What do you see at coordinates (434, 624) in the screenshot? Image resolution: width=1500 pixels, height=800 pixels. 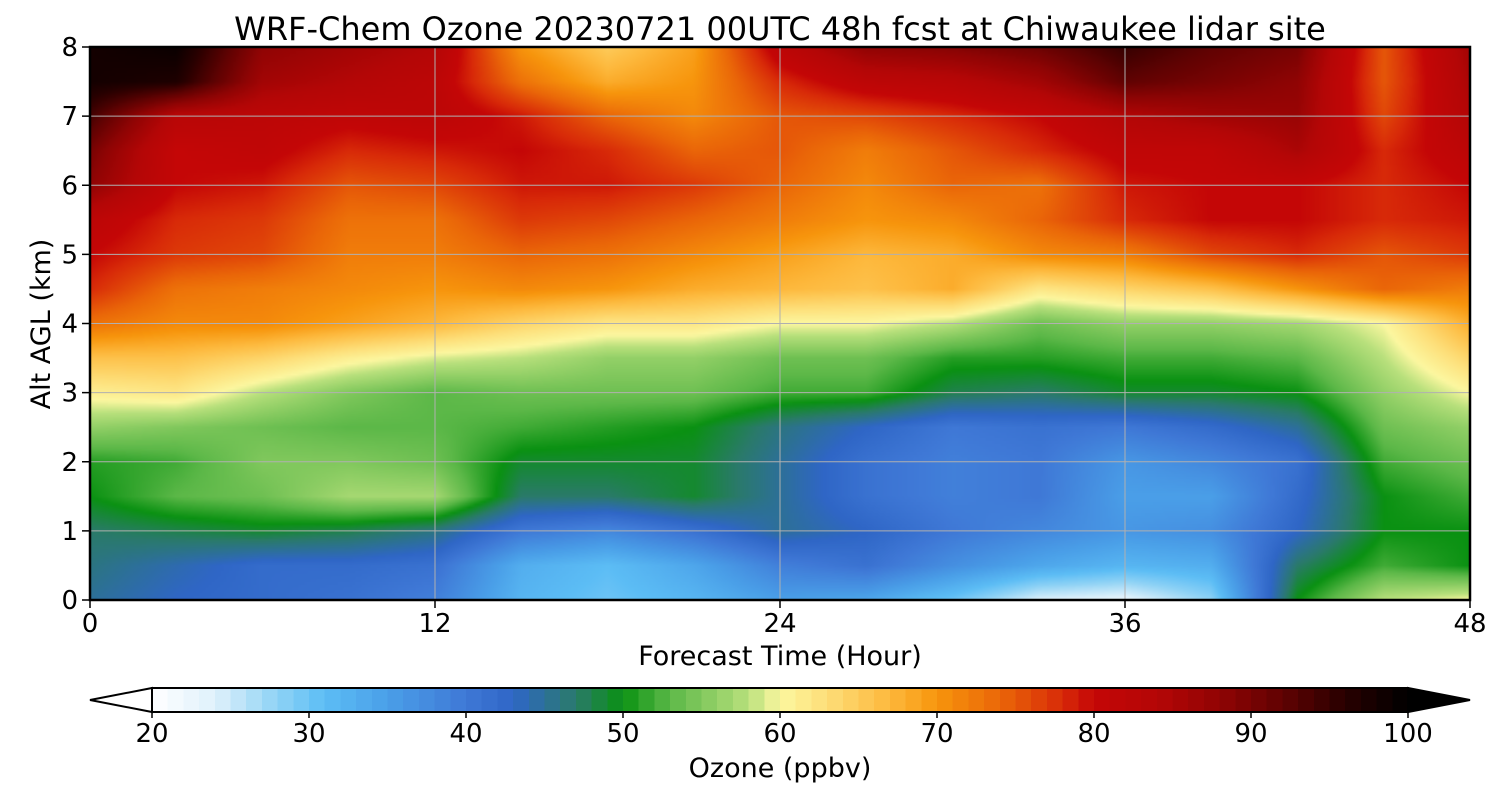 I see `x-tick-label: 12` at bounding box center [434, 624].